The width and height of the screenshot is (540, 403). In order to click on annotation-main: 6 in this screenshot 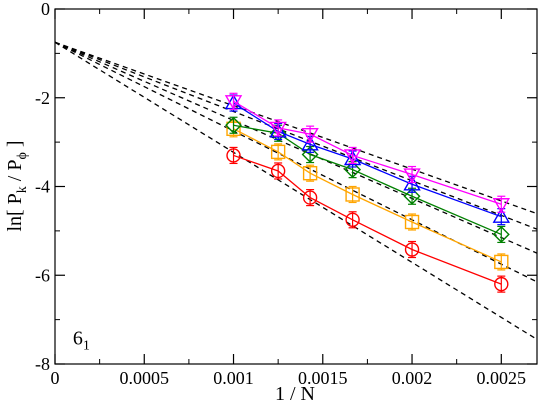, I will do `click(78, 338)`.